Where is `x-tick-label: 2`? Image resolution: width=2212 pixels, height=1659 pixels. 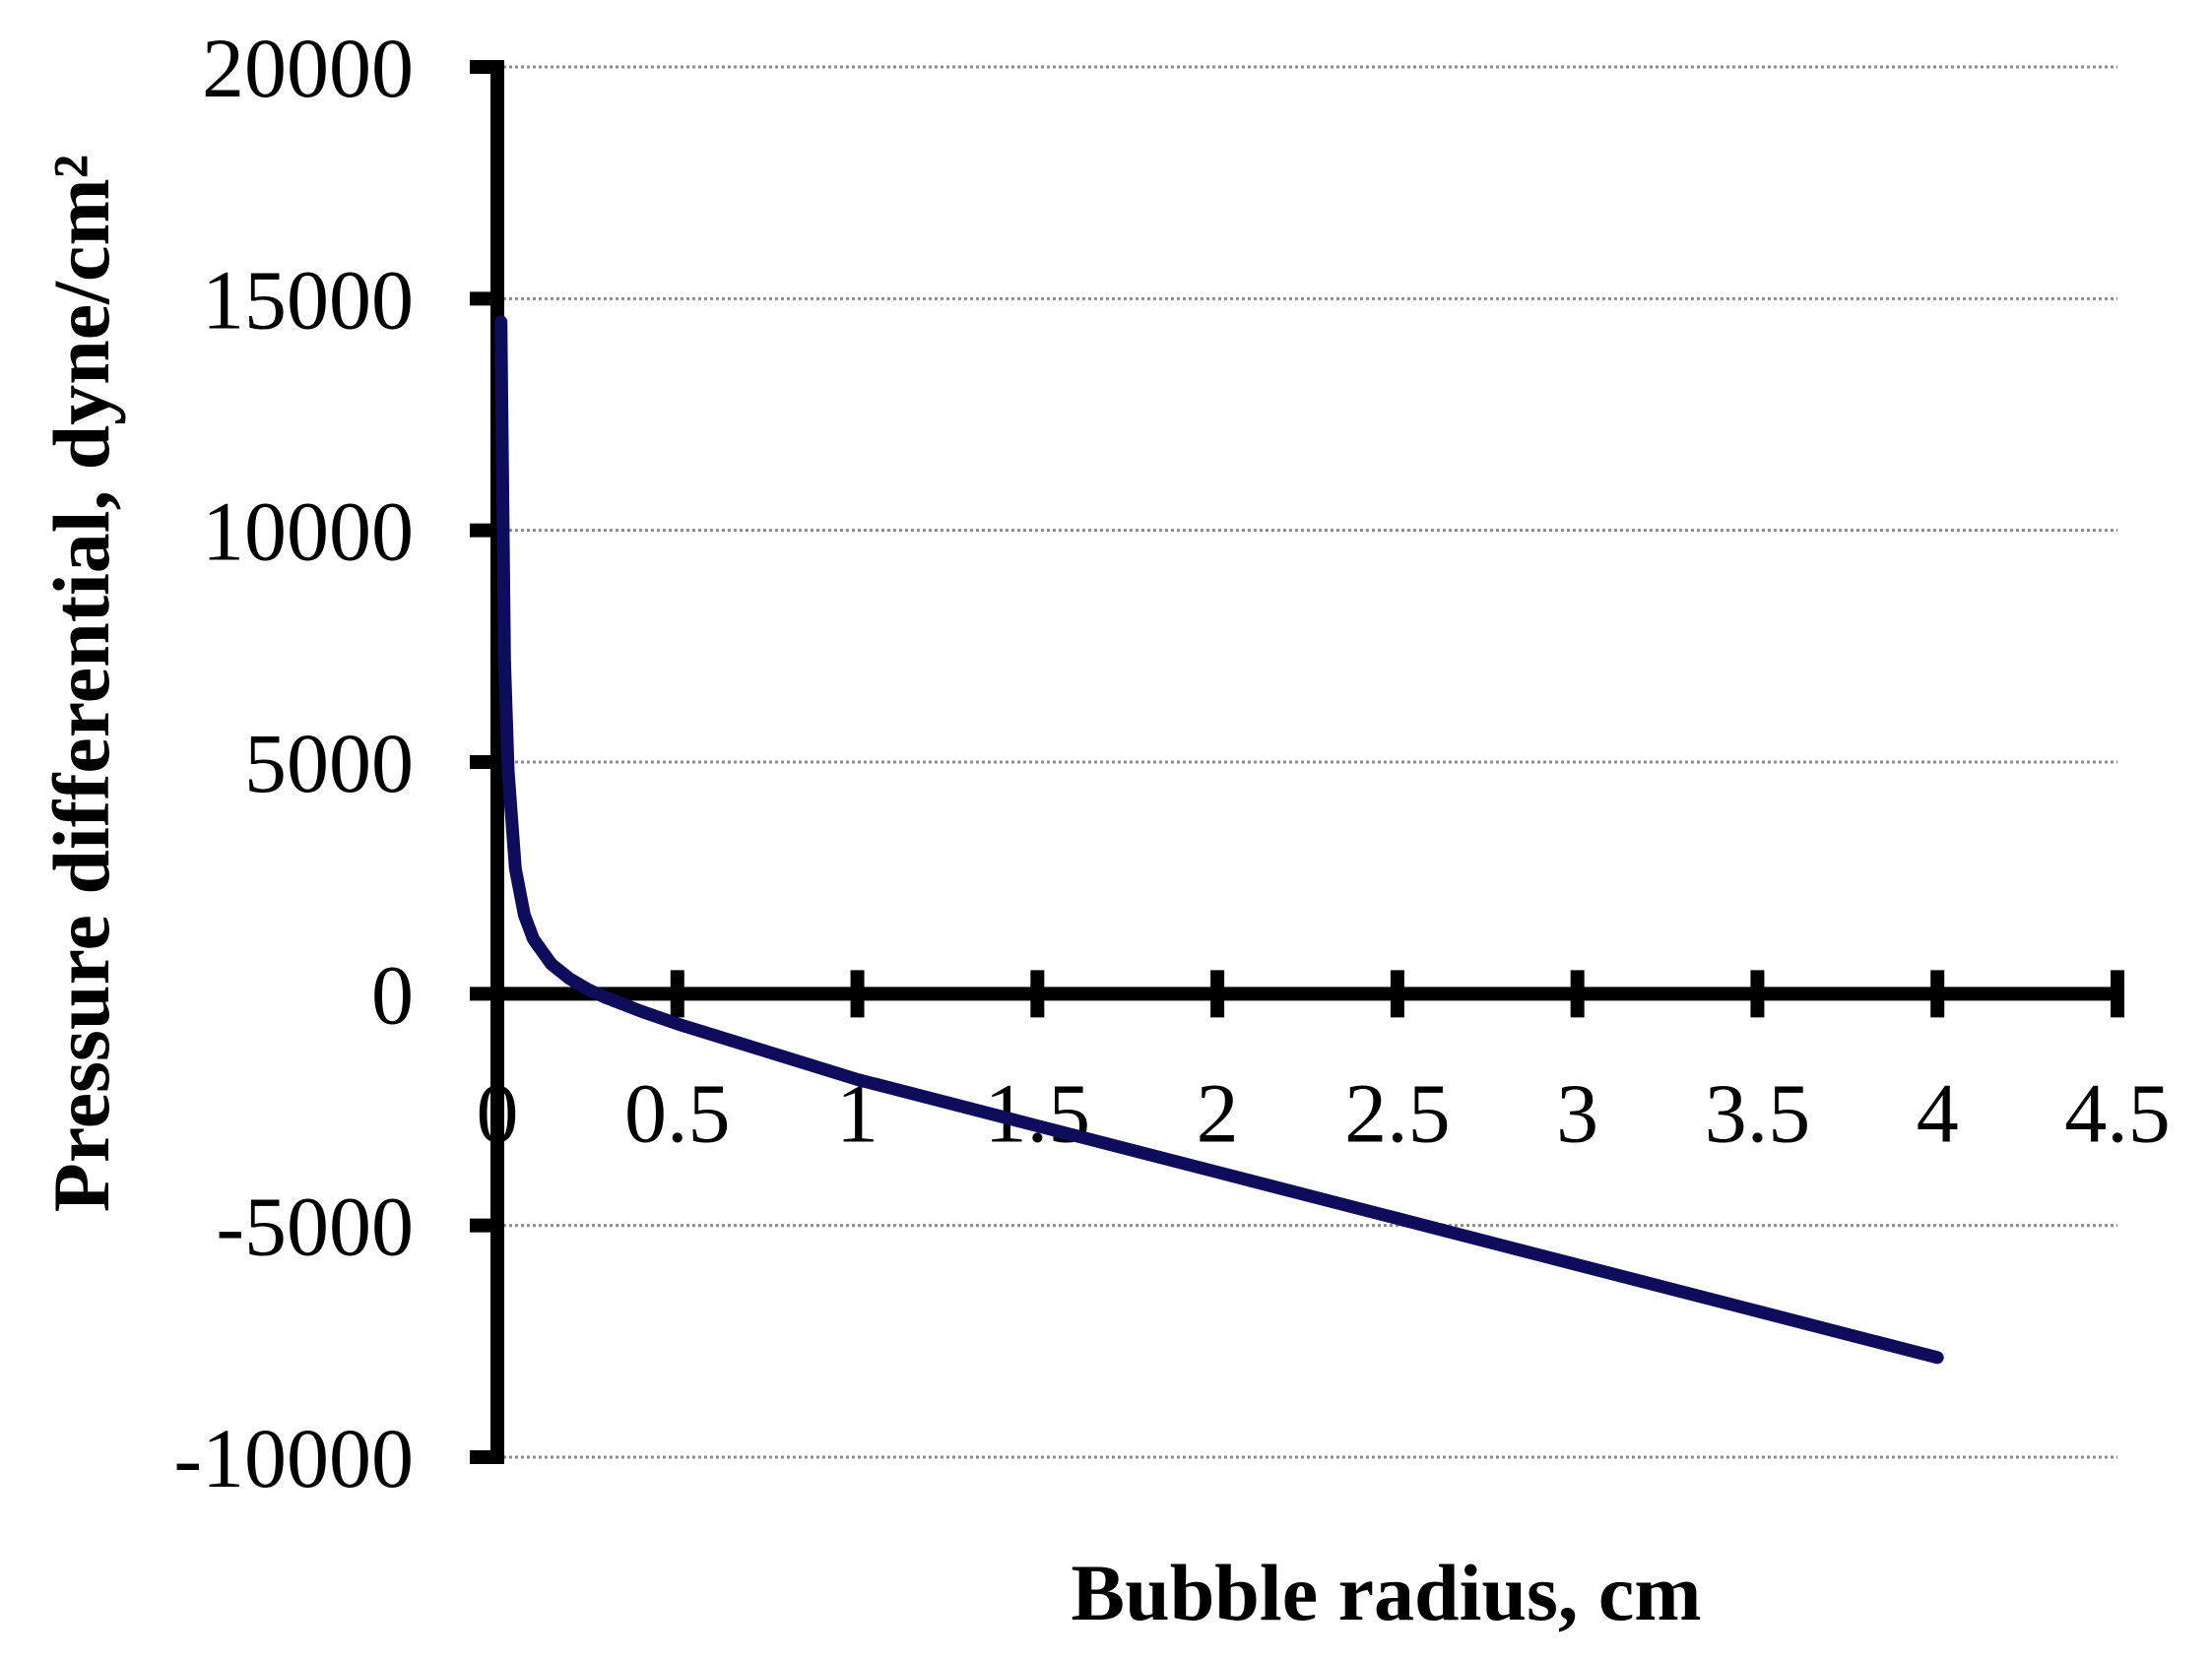
x-tick-label: 2 is located at coordinates (1218, 1112).